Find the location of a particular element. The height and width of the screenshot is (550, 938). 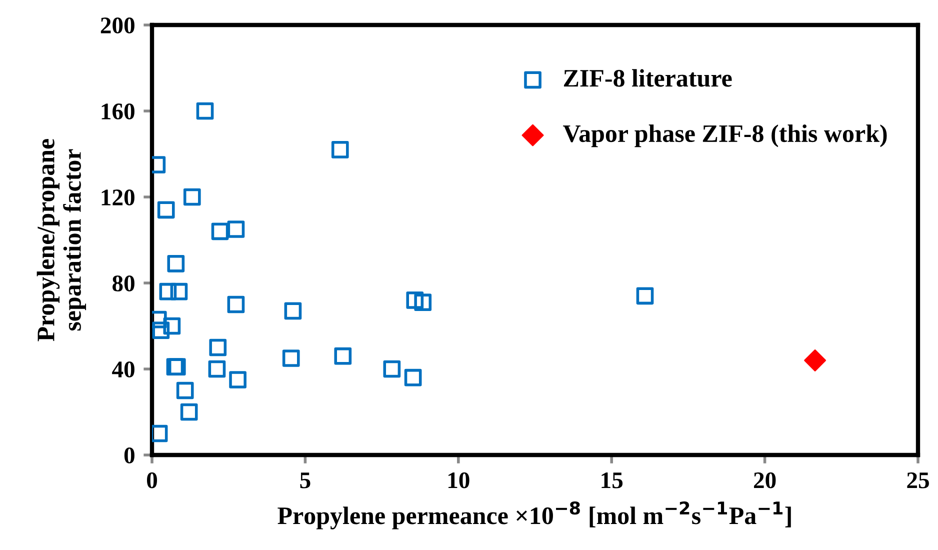

y-tick-label: 160 is located at coordinates (118, 111).